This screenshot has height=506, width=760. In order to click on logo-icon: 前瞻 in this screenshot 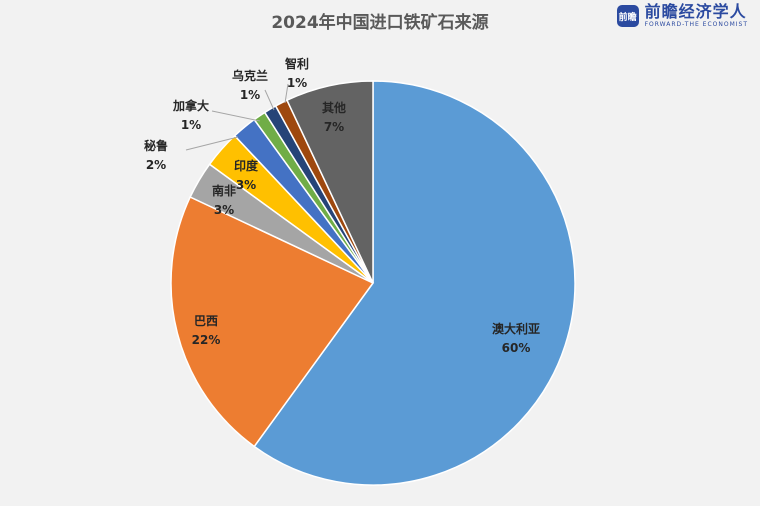, I will do `click(627, 16)`.